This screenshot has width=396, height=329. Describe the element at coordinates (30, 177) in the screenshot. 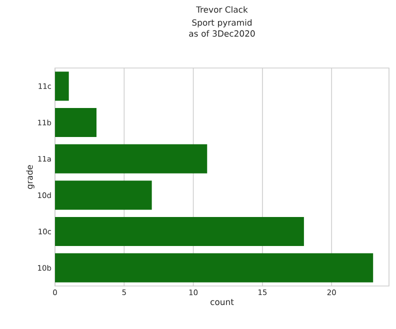

I see `y-axis-title: grade` at that location.